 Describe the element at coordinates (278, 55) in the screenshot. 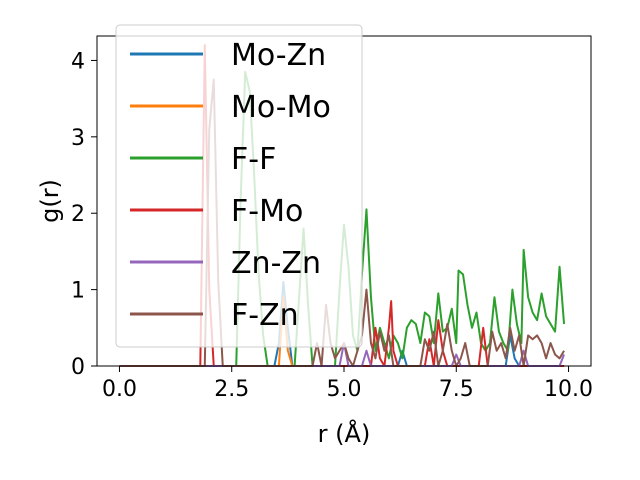

I see `legend-label-mo-zn: Mo-Zn` at that location.